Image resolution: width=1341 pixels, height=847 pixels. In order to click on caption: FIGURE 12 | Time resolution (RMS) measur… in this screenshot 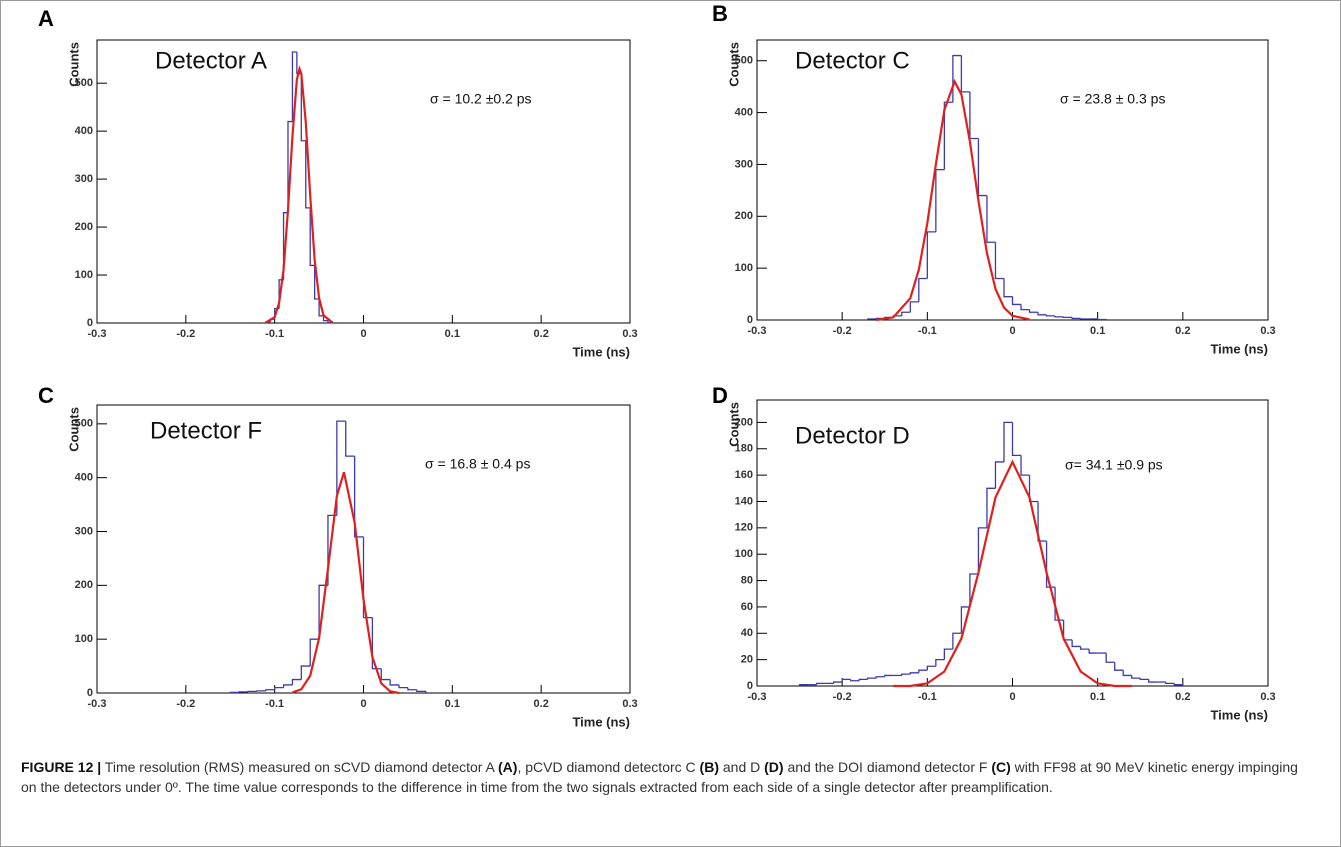, I will do `click(666, 777)`.